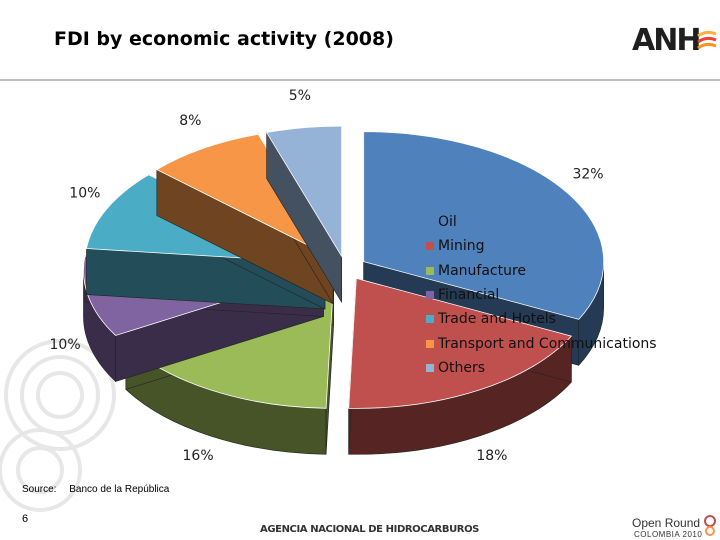  I want to click on anh-logo-text: ANH, so click(666, 40).